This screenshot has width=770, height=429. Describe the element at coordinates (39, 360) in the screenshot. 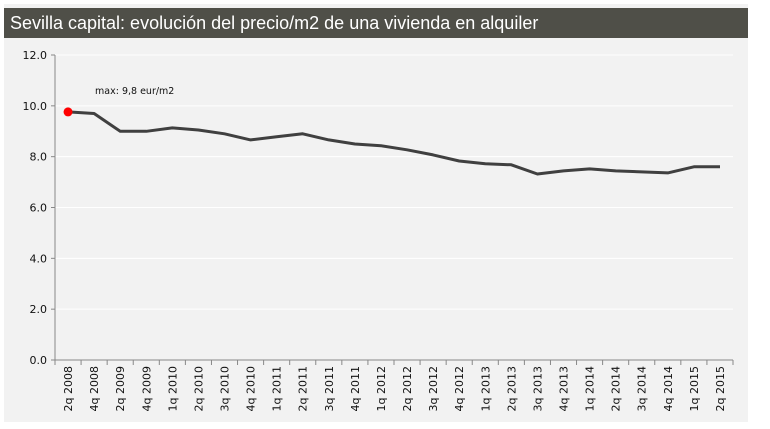

I see `y-tick-label: 0.0` at that location.